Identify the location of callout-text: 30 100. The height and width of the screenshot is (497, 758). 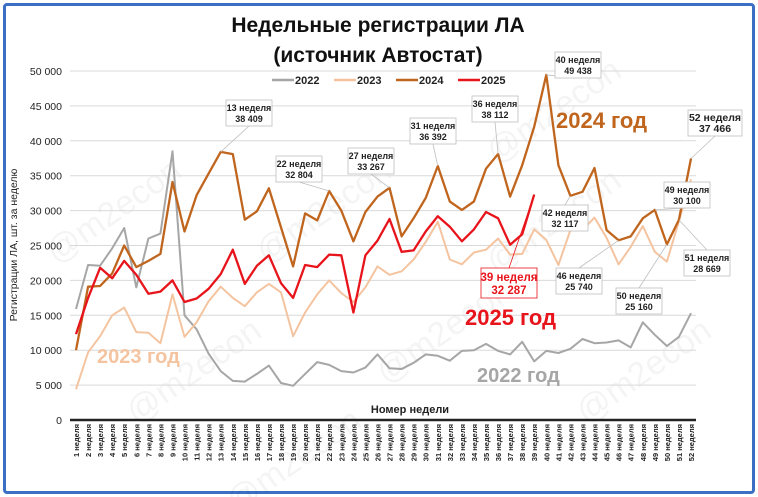
(687, 201).